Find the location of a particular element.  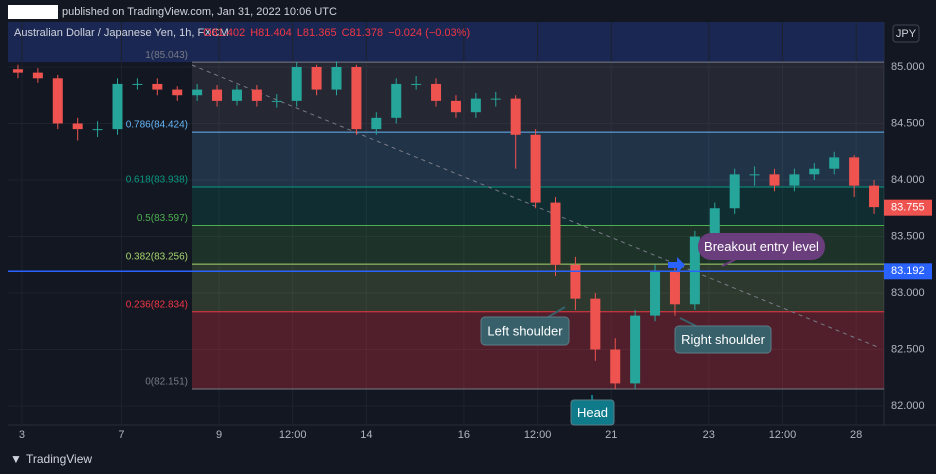

upper-region is located at coordinates (446, 42).